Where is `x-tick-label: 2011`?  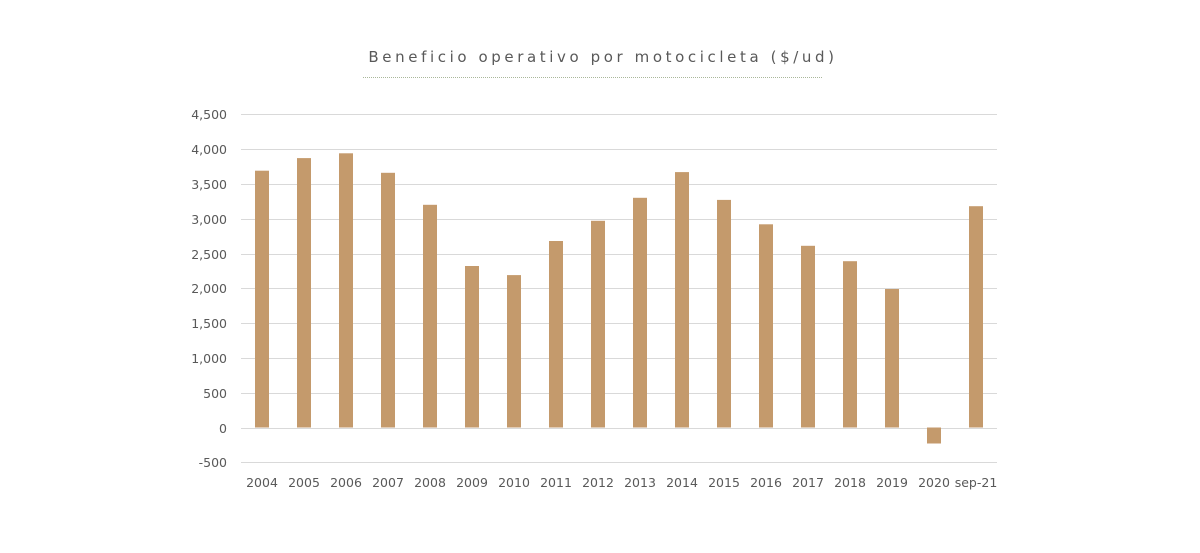
x-tick-label: 2011 is located at coordinates (556, 482).